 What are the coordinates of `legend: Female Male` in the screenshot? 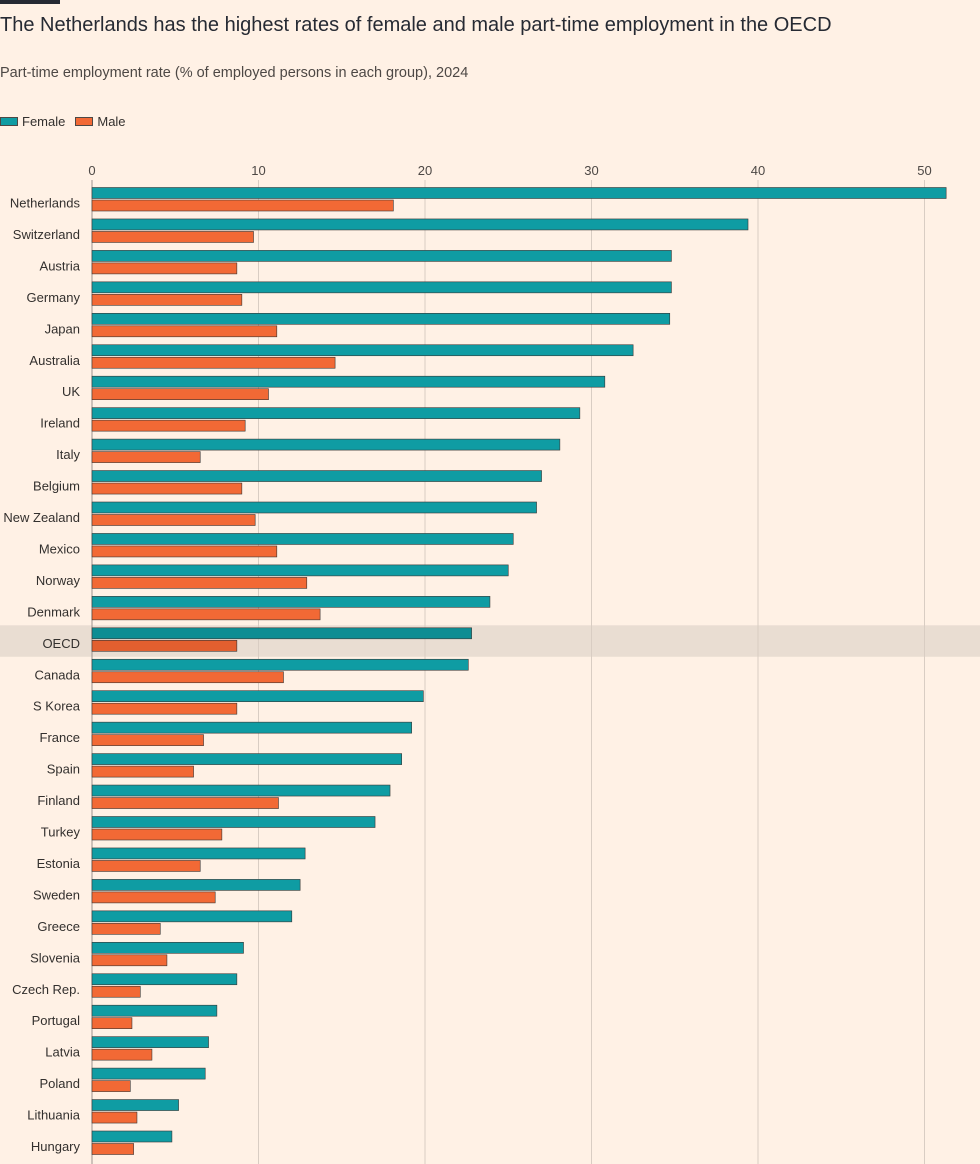 It's located at (68, 121).